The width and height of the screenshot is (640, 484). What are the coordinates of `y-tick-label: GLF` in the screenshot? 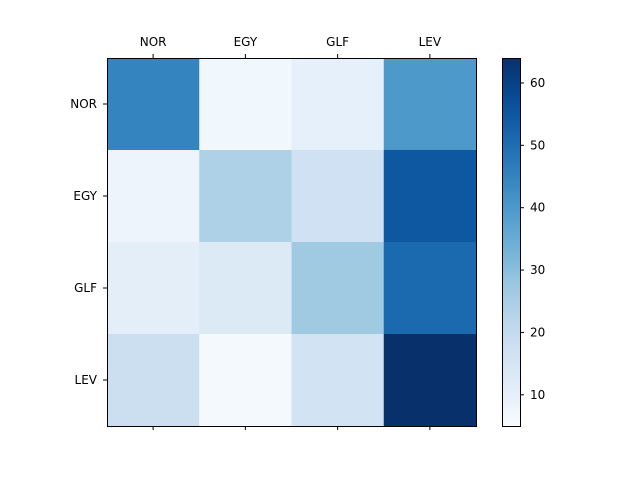 It's located at (85, 288).